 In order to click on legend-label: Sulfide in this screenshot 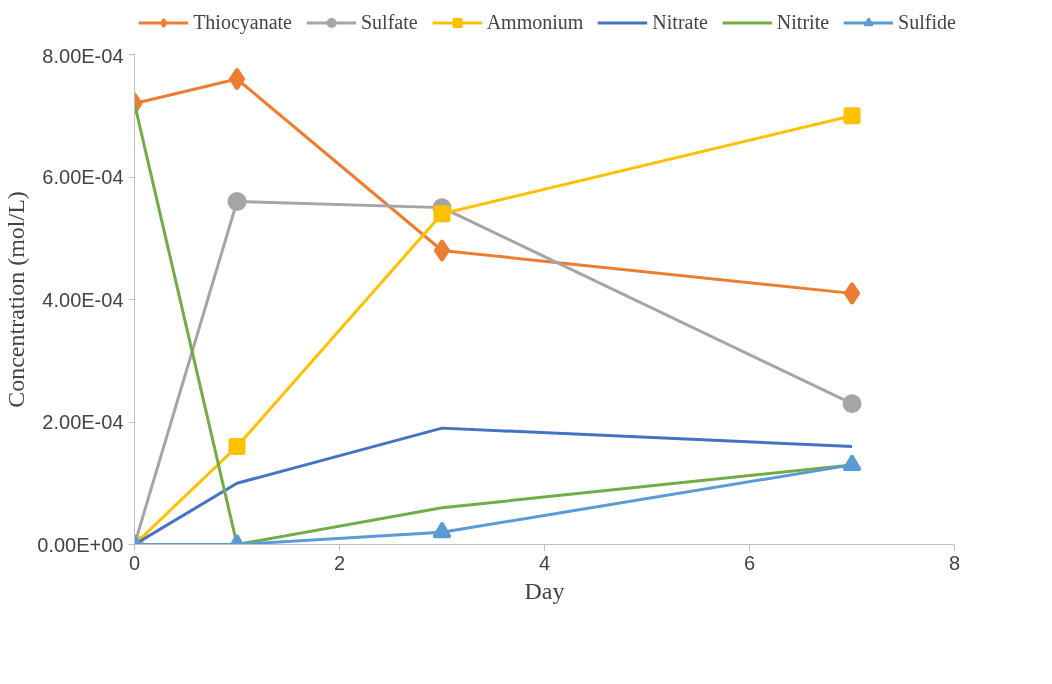, I will do `click(927, 22)`.